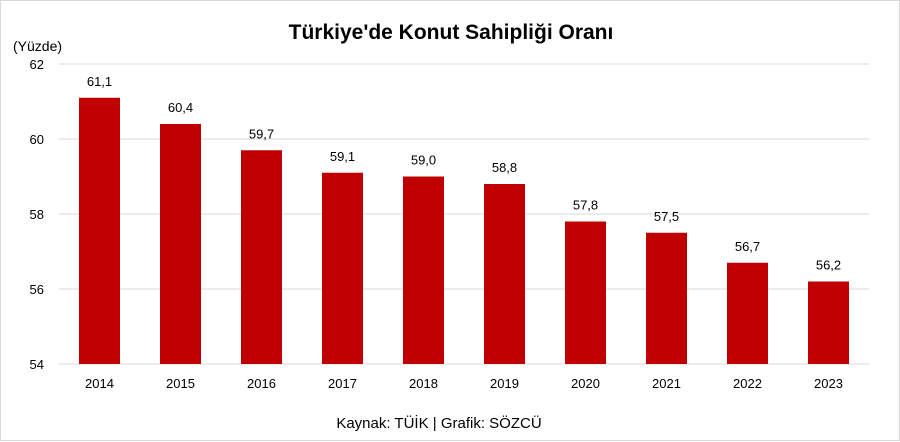  I want to click on x-tick-label: 2017, so click(342, 383).